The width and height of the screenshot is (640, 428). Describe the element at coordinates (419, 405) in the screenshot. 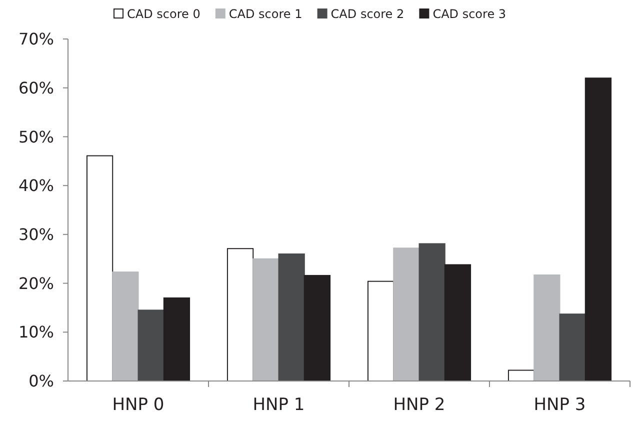

I see `x-tick-label: HNP 2` at that location.